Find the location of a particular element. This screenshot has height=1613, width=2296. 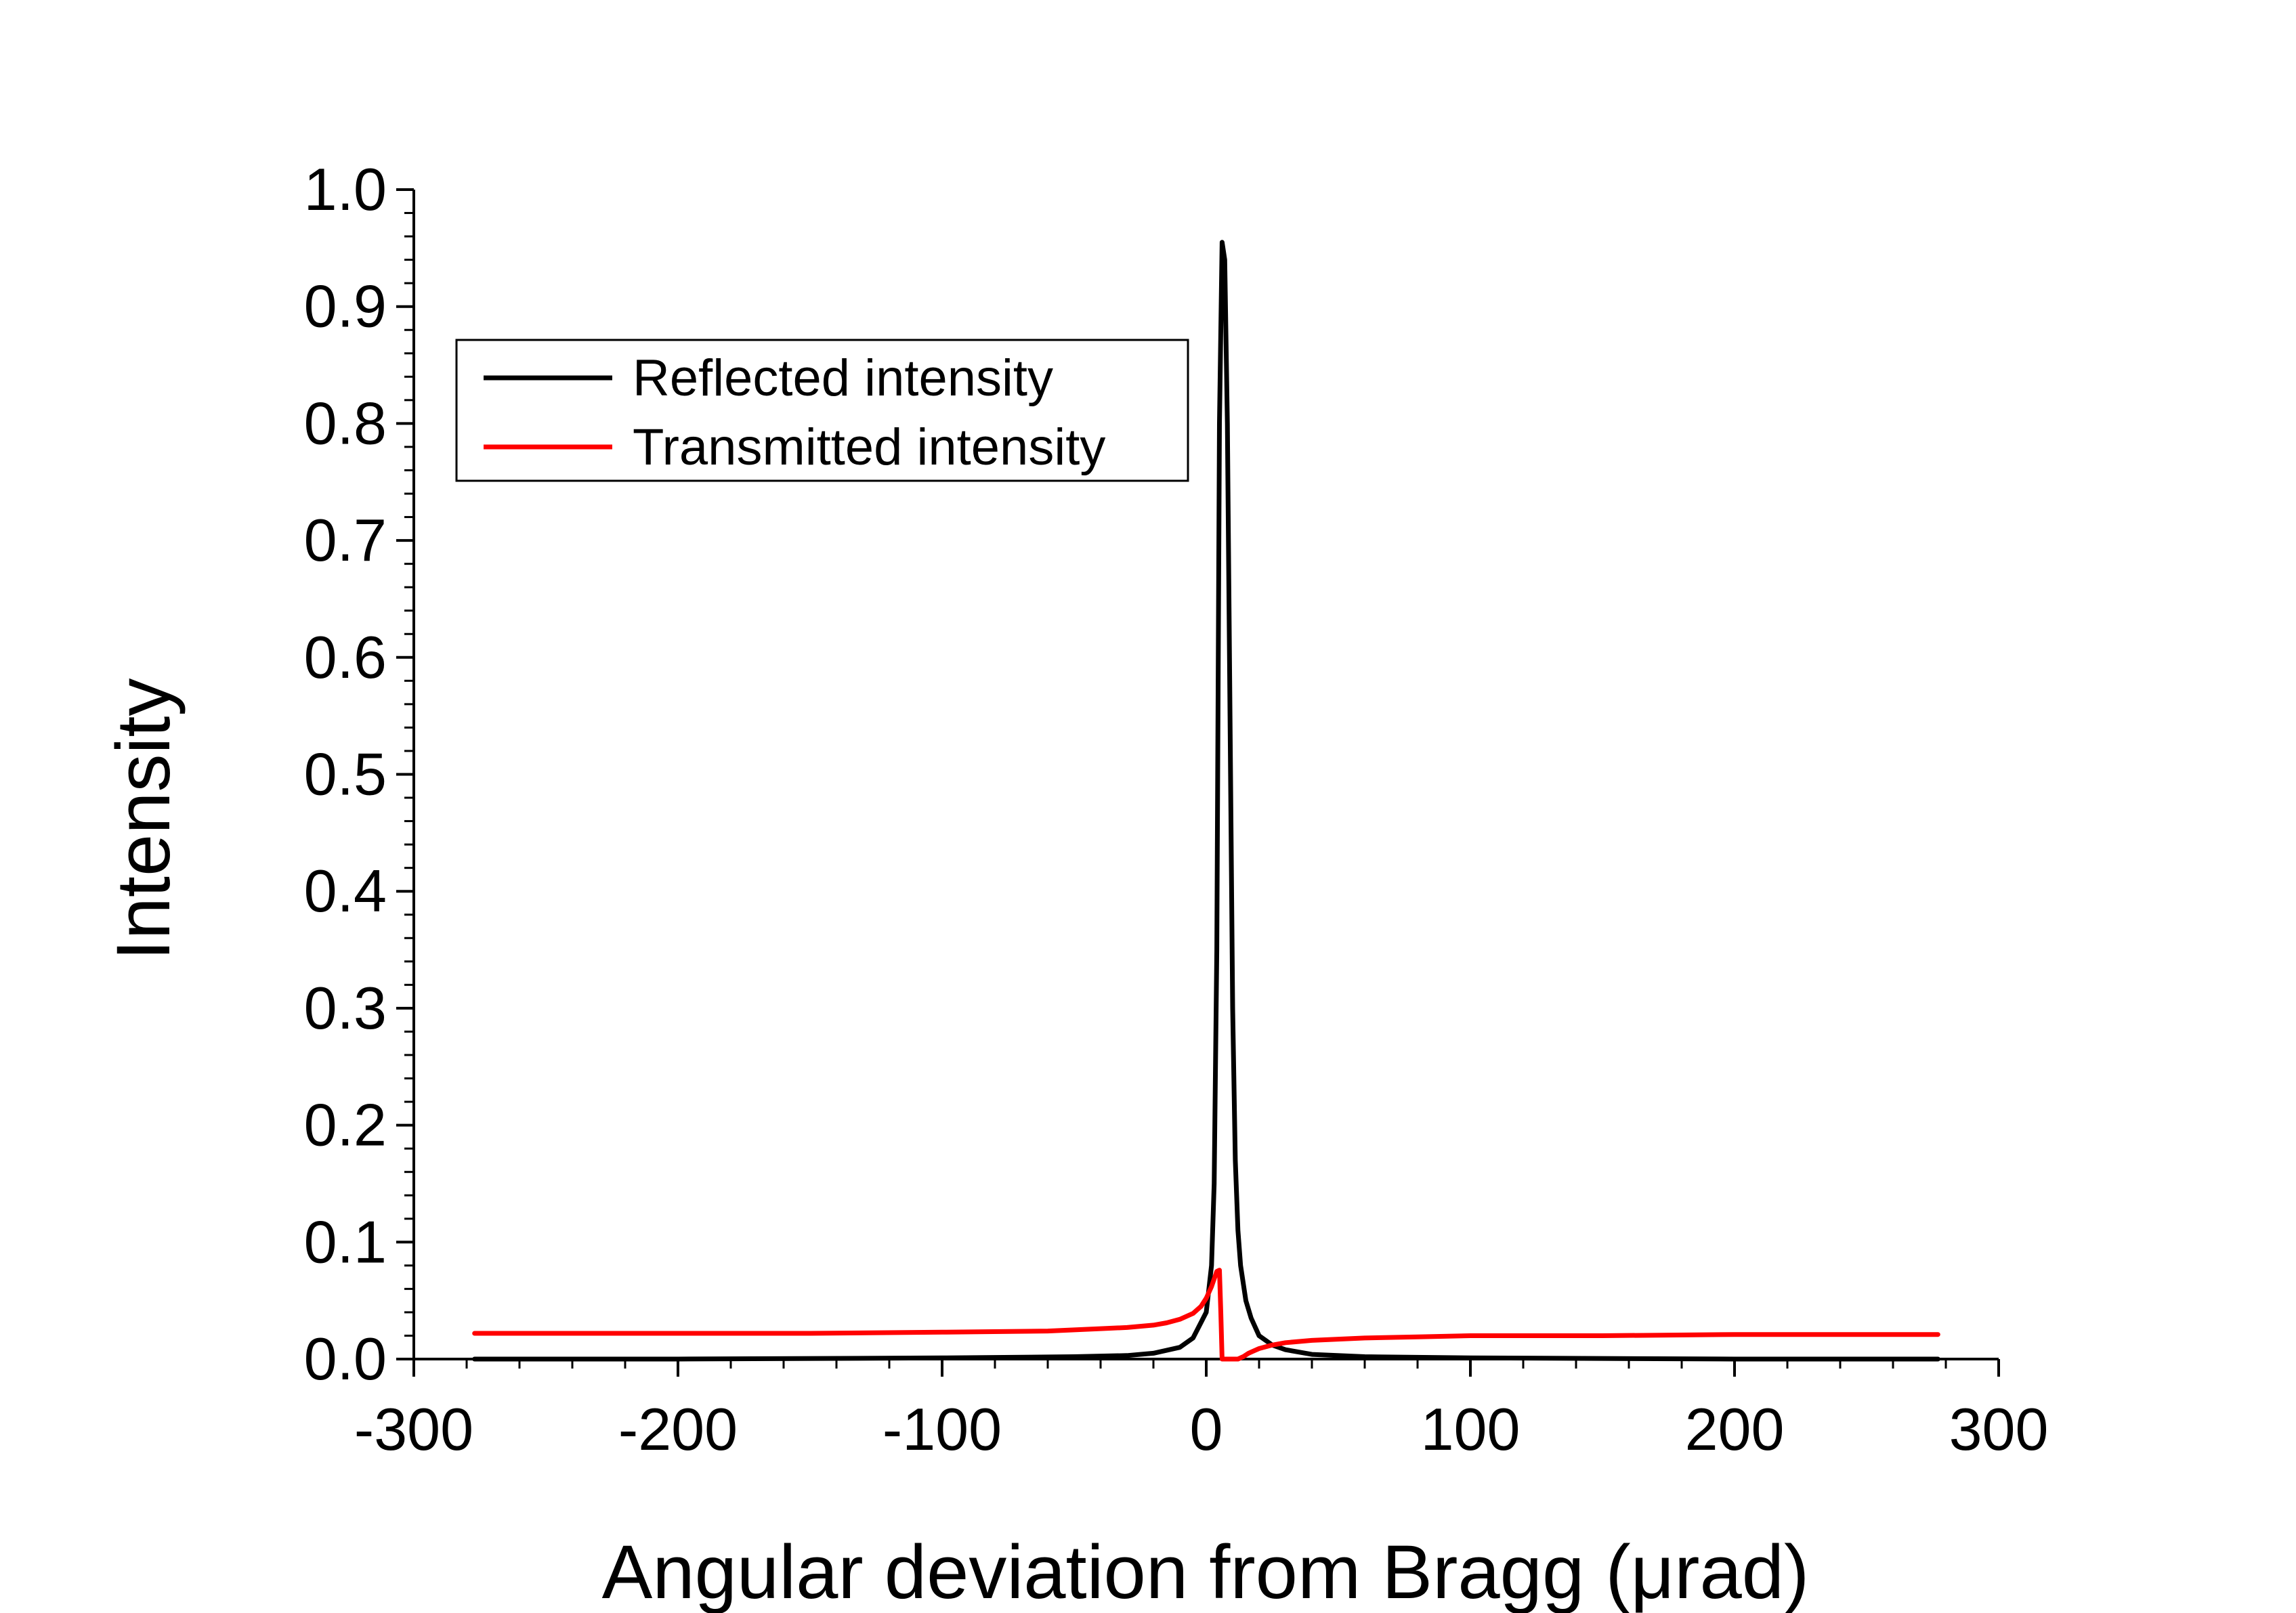

y-tick-label: 1.0 is located at coordinates (345, 189).